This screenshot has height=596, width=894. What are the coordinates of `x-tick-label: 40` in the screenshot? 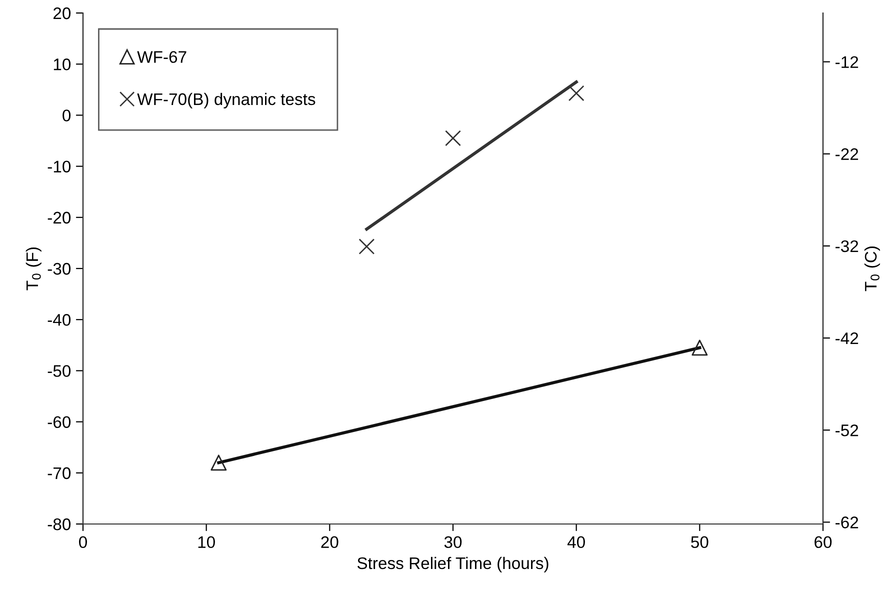 It's located at (576, 542).